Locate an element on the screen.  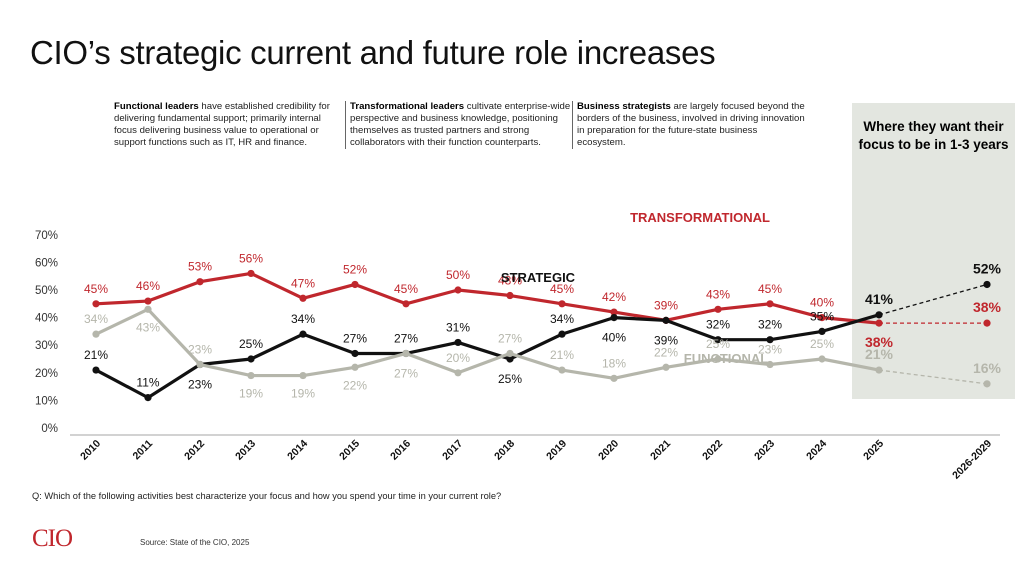
functional-data-label: 19% is located at coordinates (303, 394).